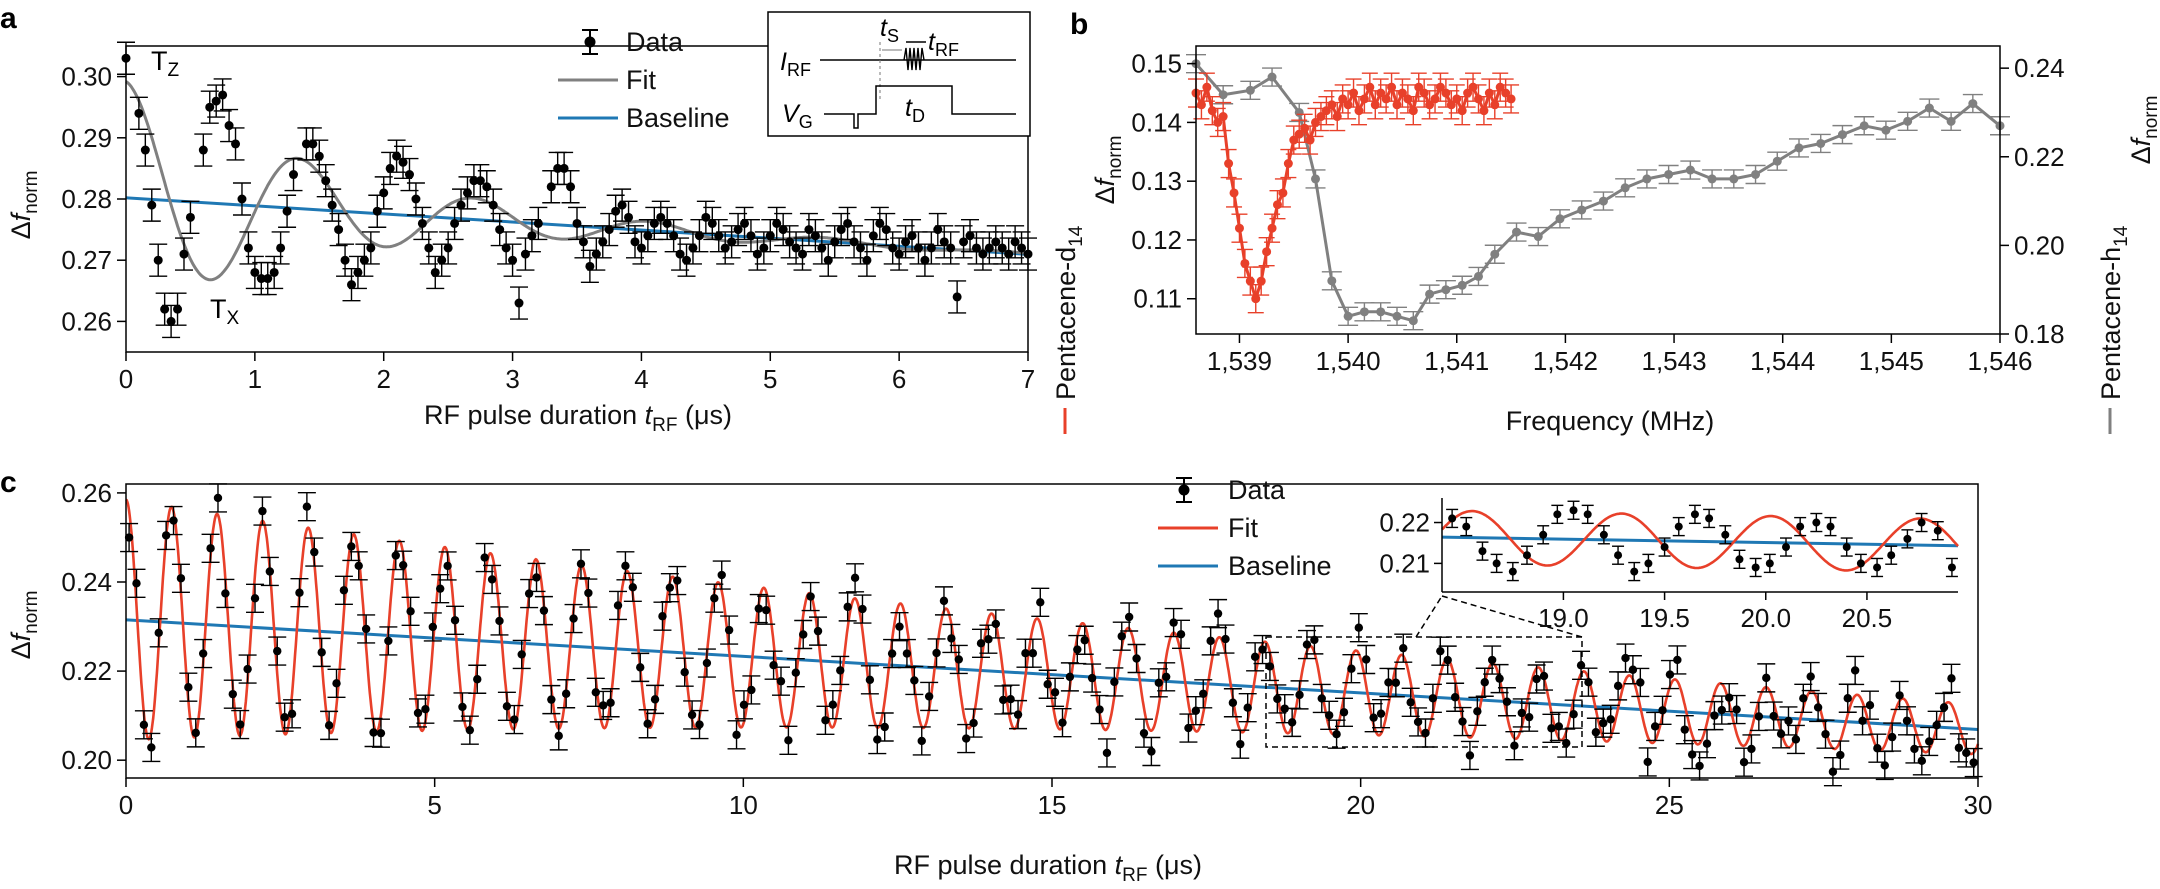 This screenshot has width=2160, height=889. What do you see at coordinates (1028, 379) in the screenshot?
I see `x-tick-label: 7` at bounding box center [1028, 379].